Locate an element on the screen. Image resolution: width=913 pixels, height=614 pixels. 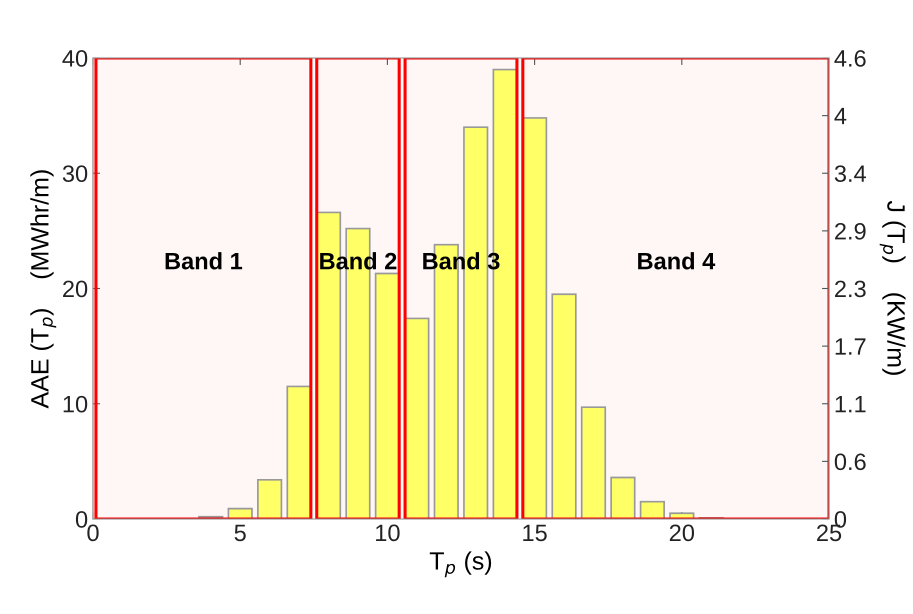
y2-tick-label: 4 is located at coordinates (840, 116).